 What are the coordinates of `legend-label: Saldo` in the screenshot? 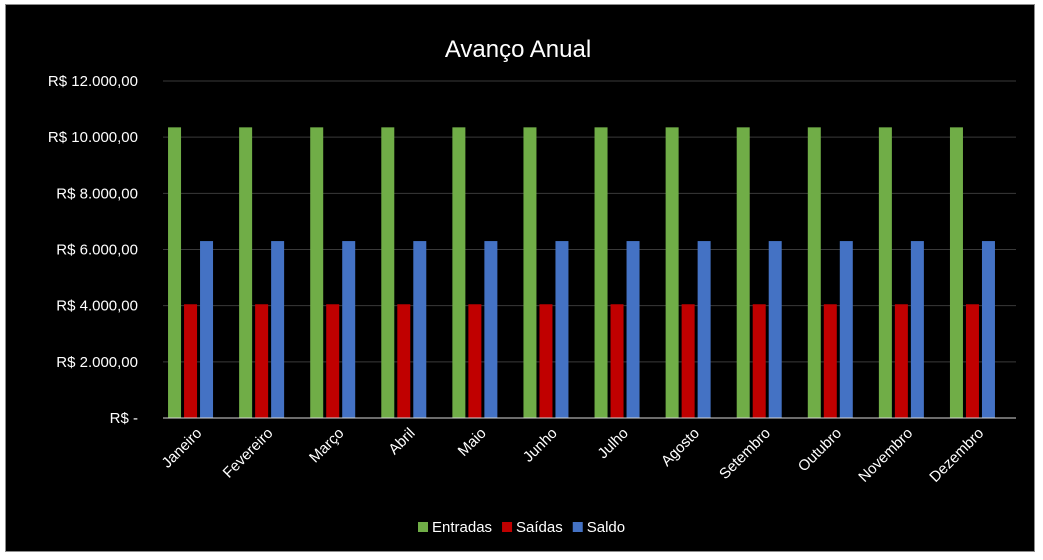 It's located at (606, 527).